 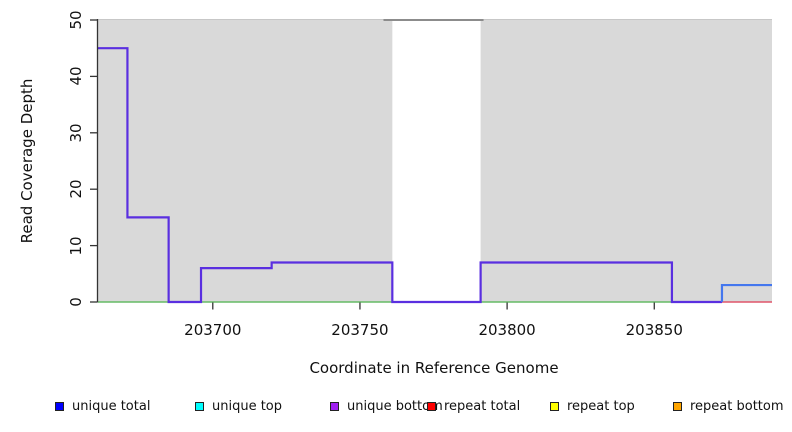 I want to click on legend-label: unique bottom, so click(x=395, y=406).